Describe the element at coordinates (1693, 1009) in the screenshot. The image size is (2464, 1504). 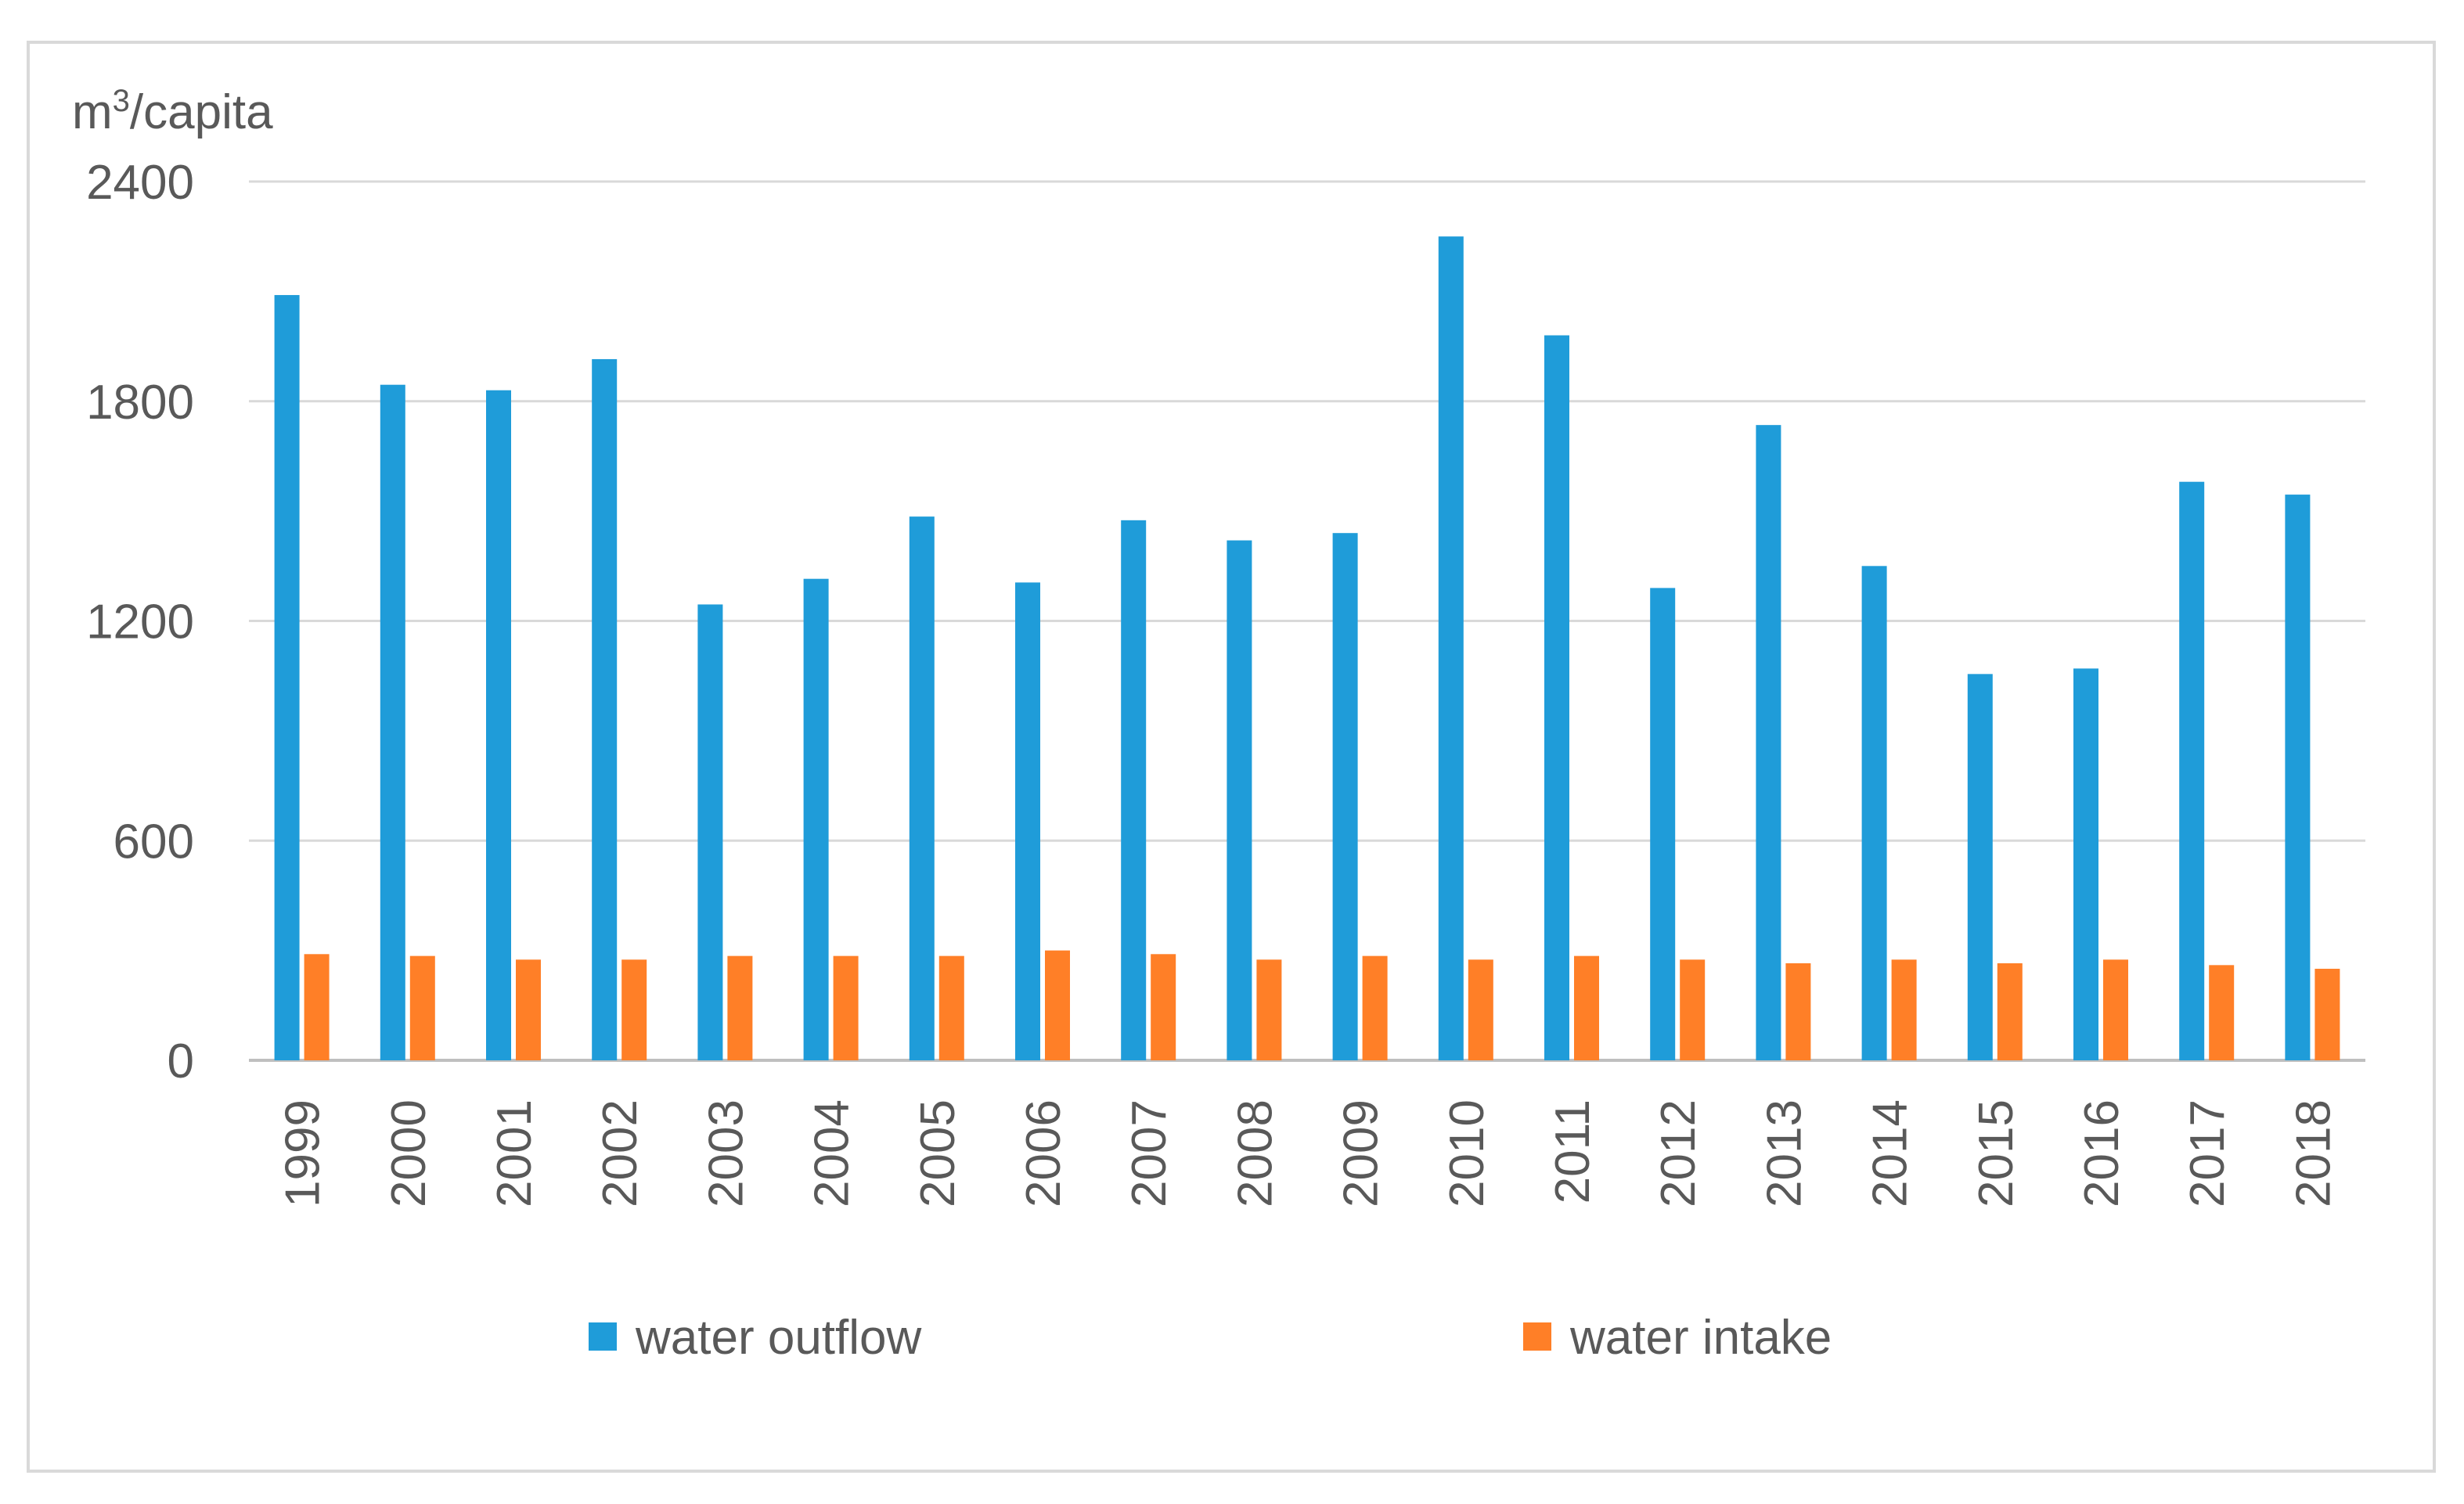
I see `bar-water-intake-2012` at that location.